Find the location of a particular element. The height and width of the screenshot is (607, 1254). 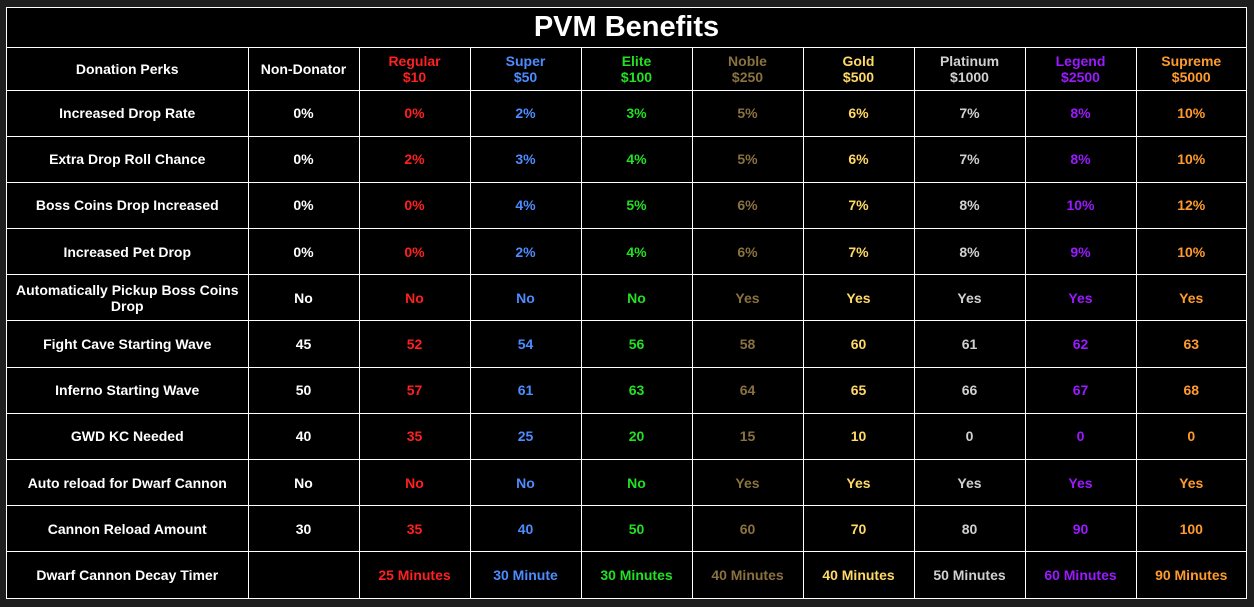

tier-name: Super is located at coordinates (525, 60).